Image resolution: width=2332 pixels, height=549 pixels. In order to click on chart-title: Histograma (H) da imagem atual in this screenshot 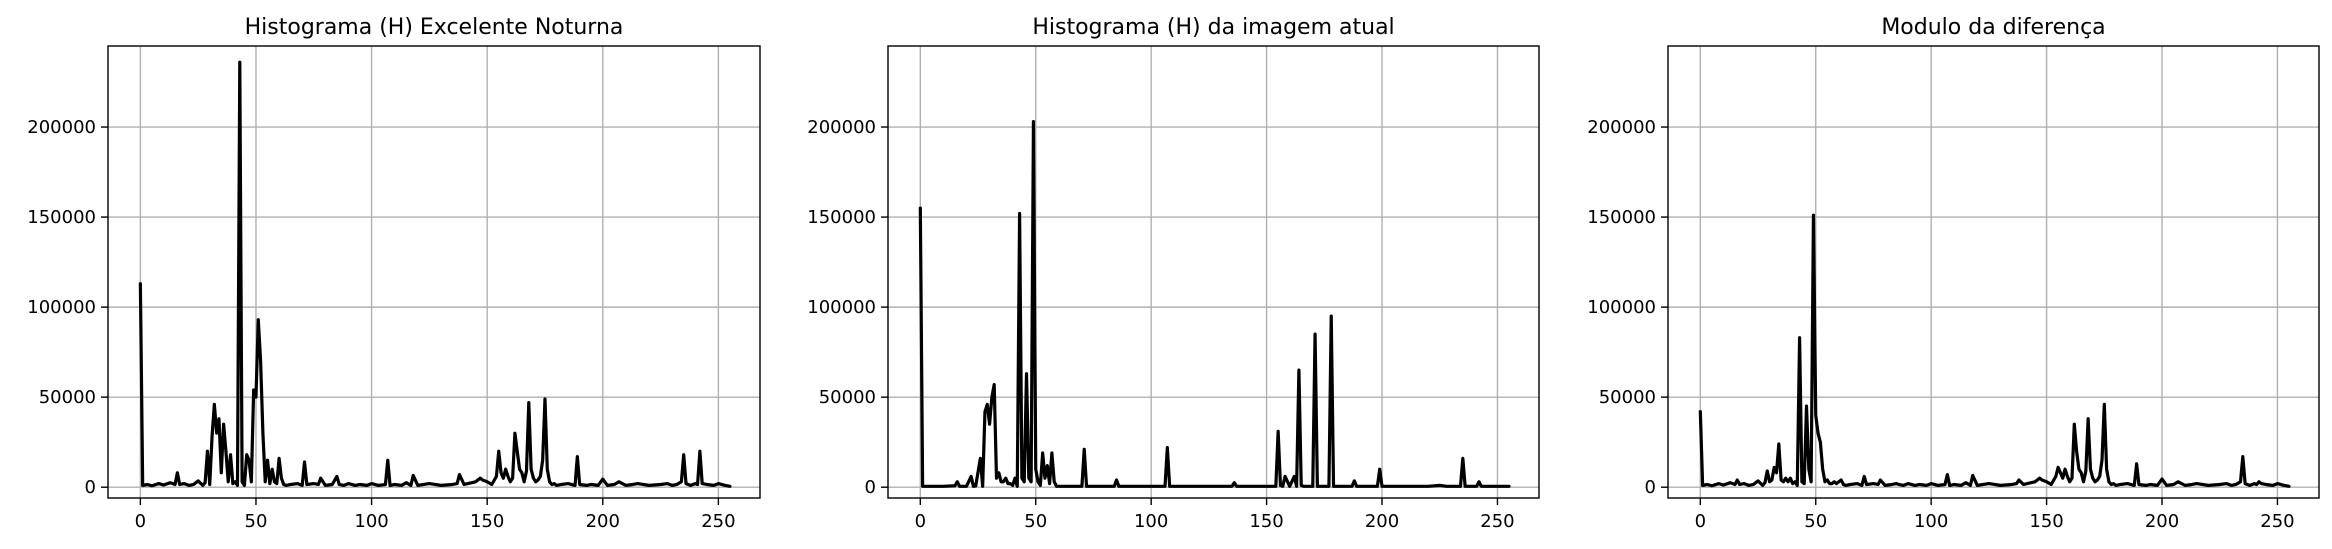, I will do `click(1213, 27)`.